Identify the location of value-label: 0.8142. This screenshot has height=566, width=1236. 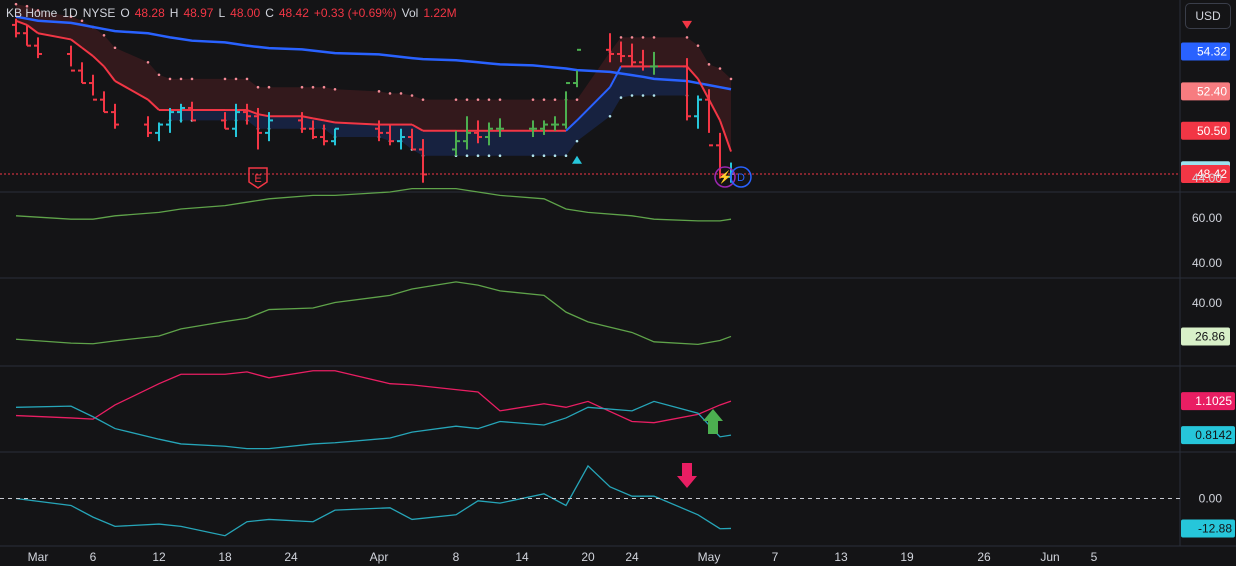
(1213, 435).